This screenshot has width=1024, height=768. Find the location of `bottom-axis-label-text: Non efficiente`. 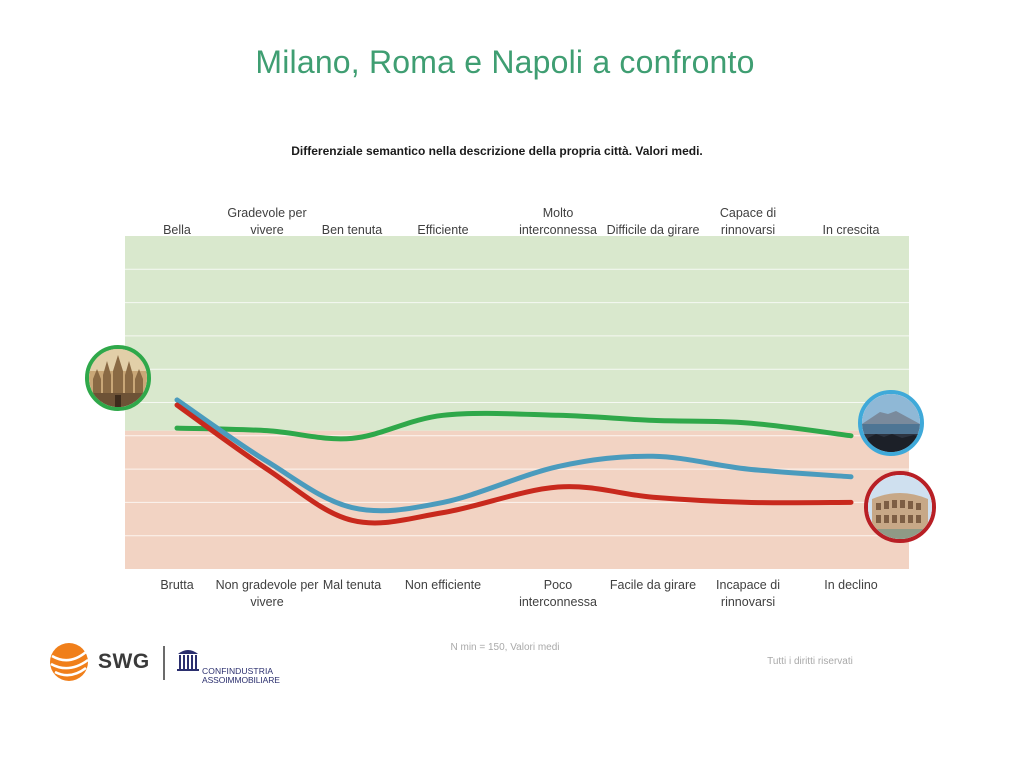

bottom-axis-label-text: Non efficiente is located at coordinates (443, 585).